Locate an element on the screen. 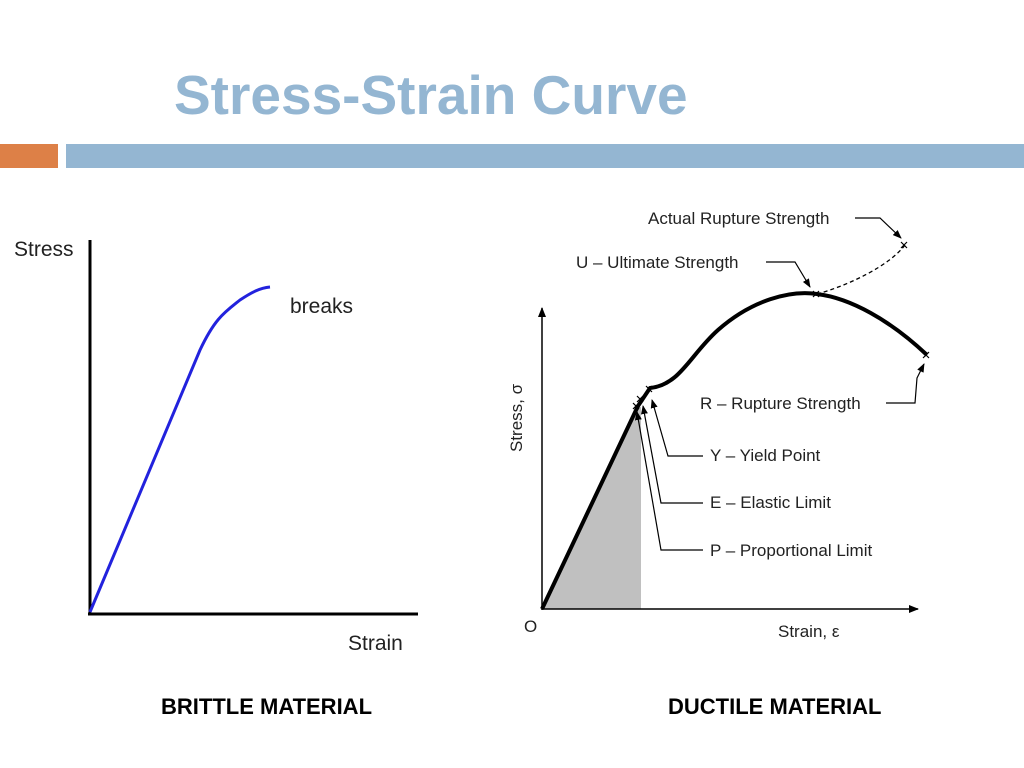 The image size is (1024, 768). ductile-x-axis-label: Strain, ε is located at coordinates (809, 631).